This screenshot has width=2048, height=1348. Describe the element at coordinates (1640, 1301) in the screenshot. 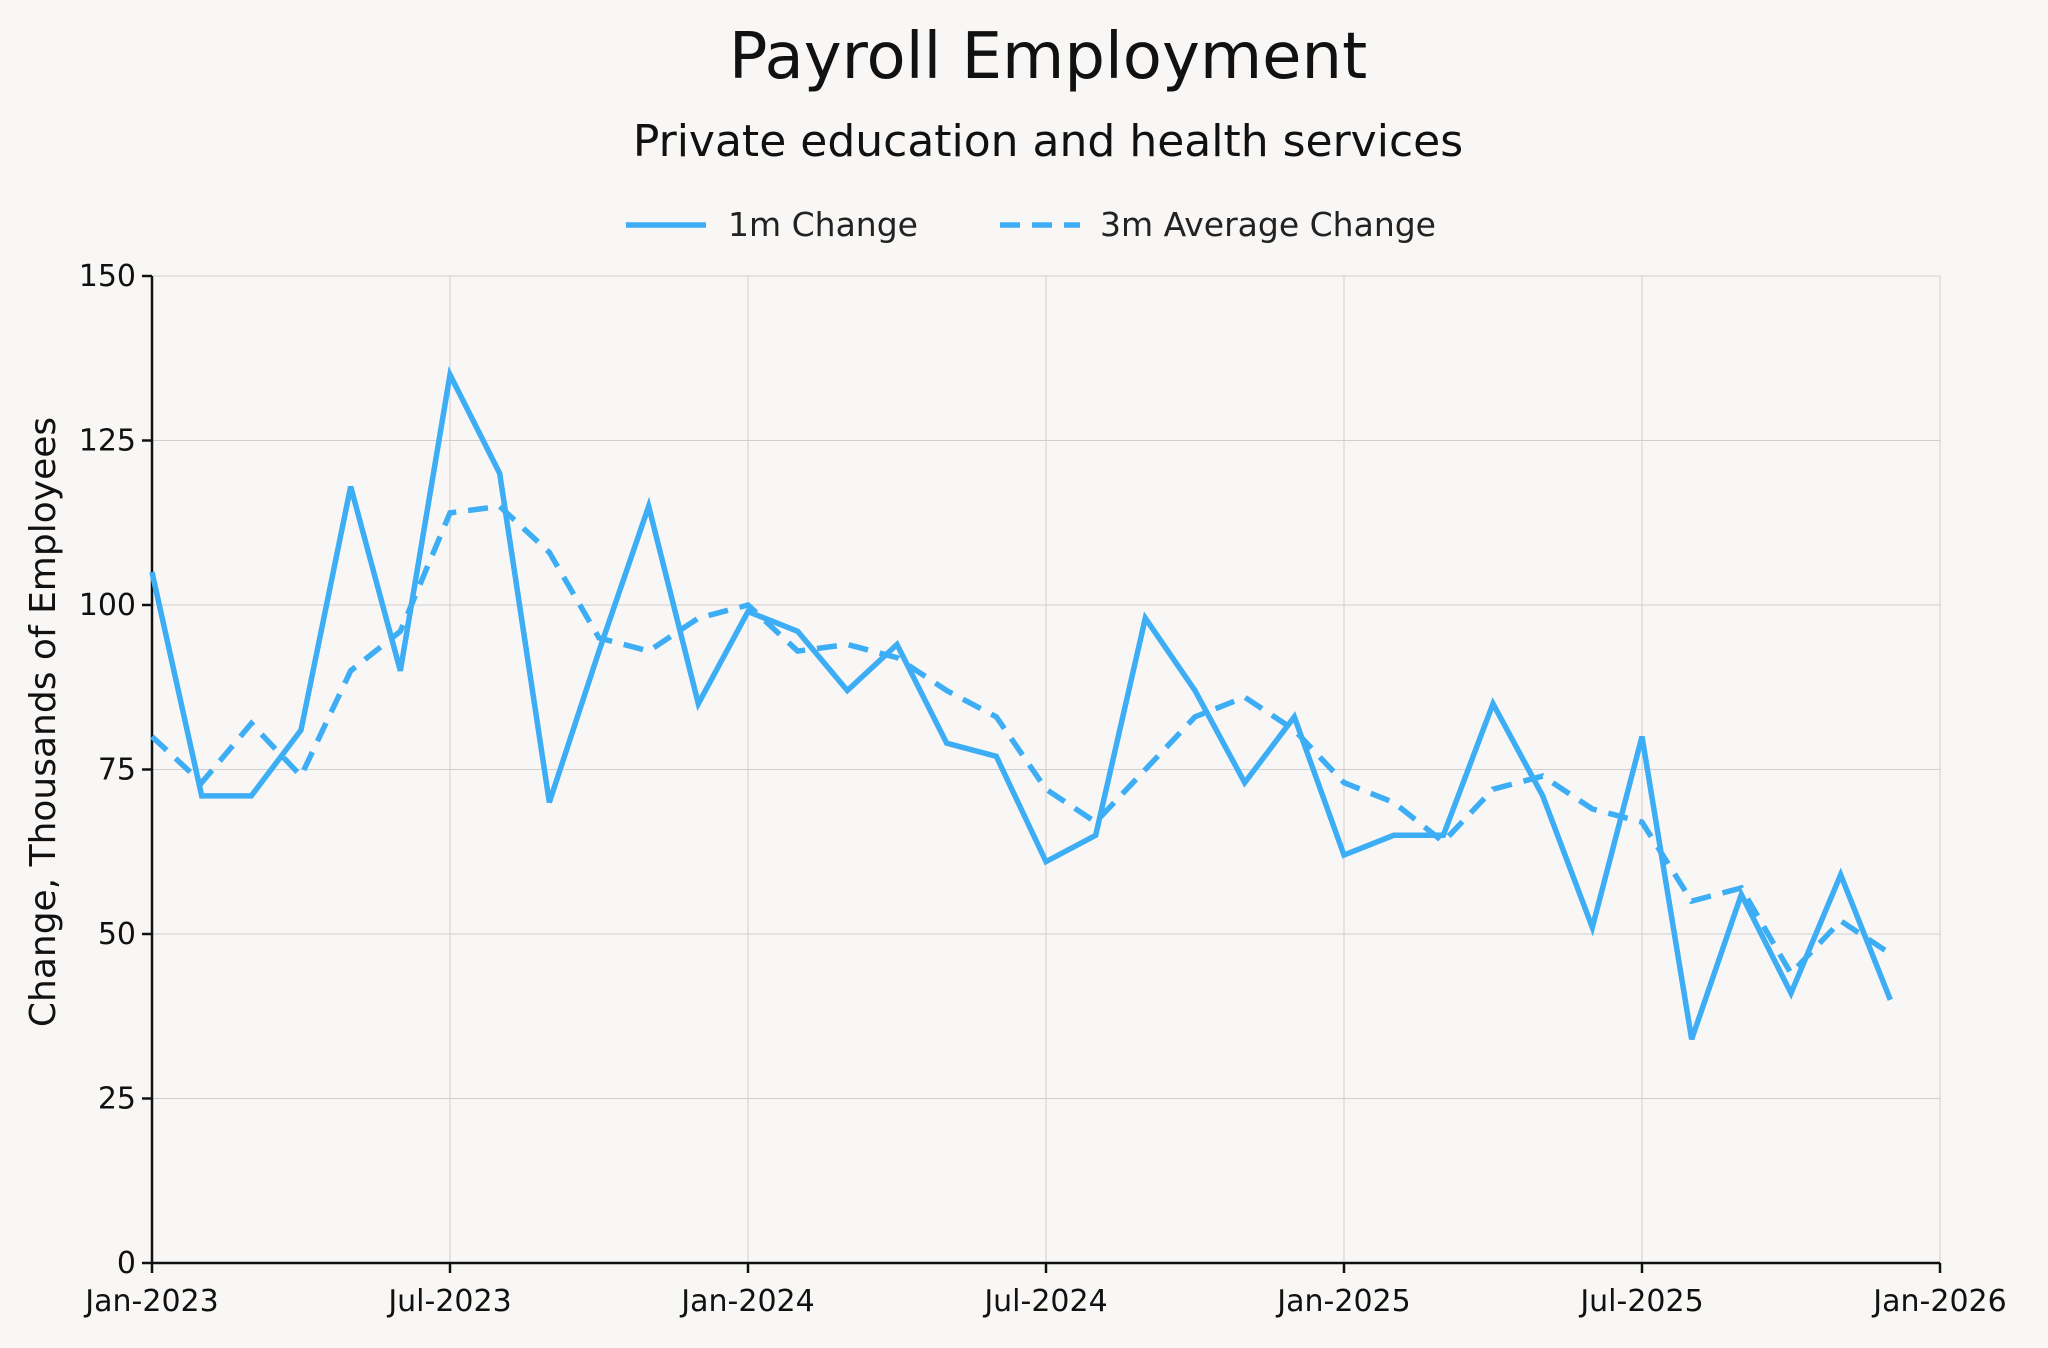

I see `x-tick-label: Jul-2025` at that location.